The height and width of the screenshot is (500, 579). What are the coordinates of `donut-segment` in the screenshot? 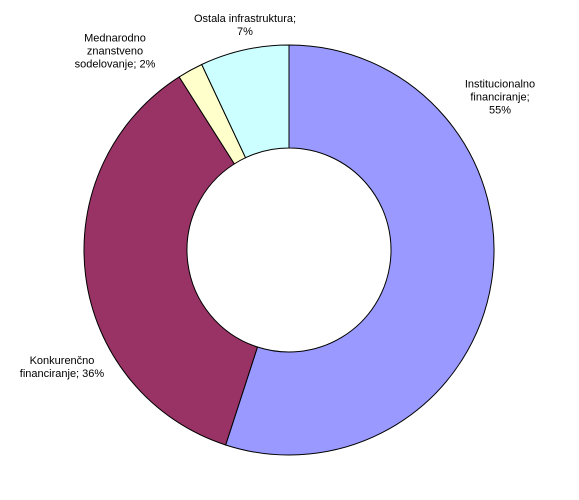 It's located at (245, 101).